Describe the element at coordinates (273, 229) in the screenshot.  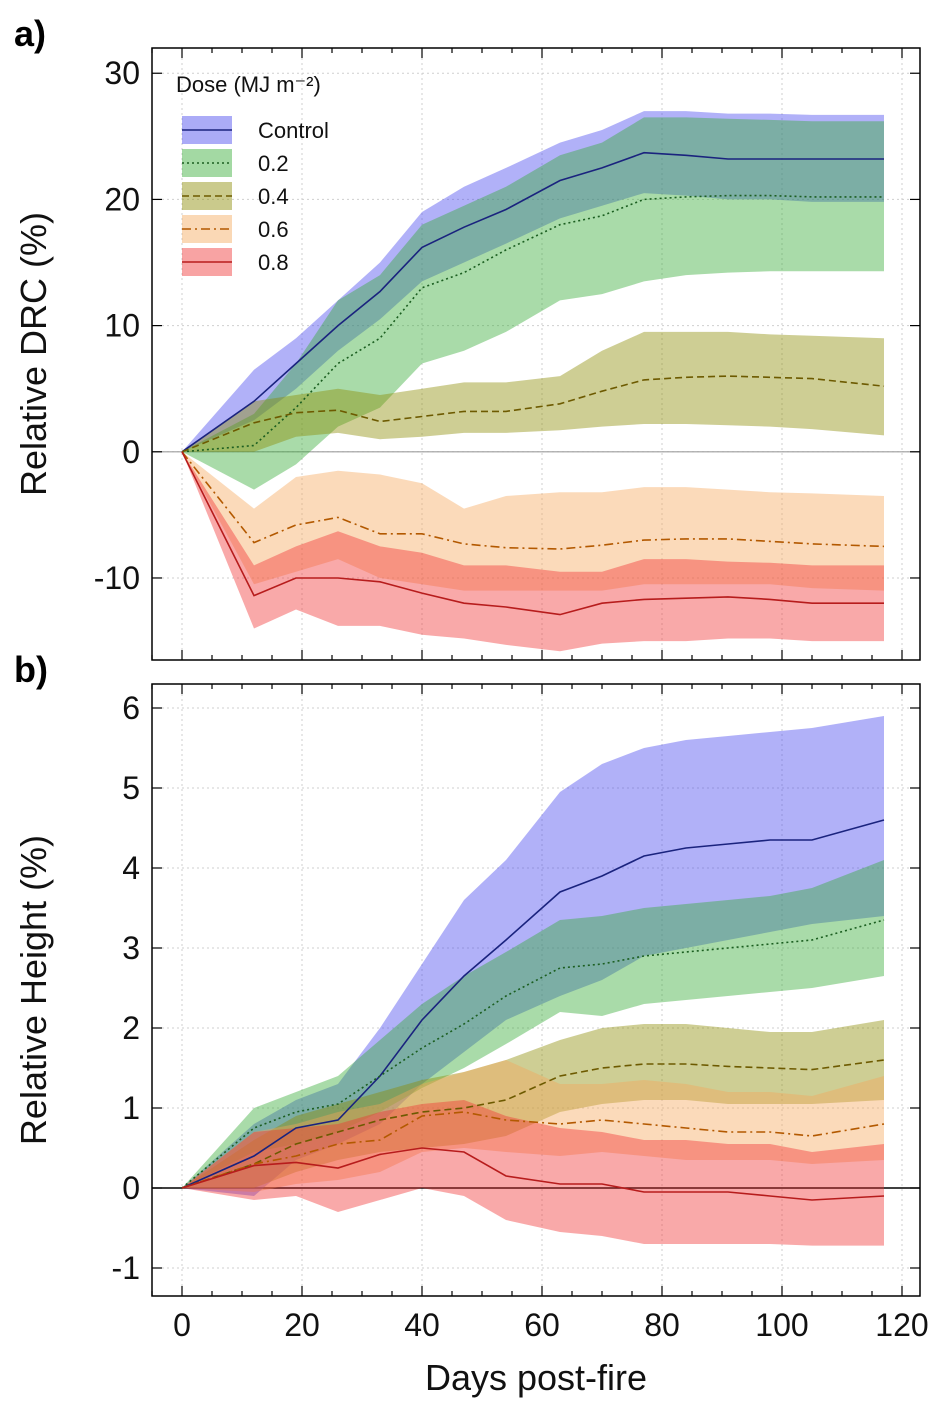
I see `legend-label: 0.6` at that location.